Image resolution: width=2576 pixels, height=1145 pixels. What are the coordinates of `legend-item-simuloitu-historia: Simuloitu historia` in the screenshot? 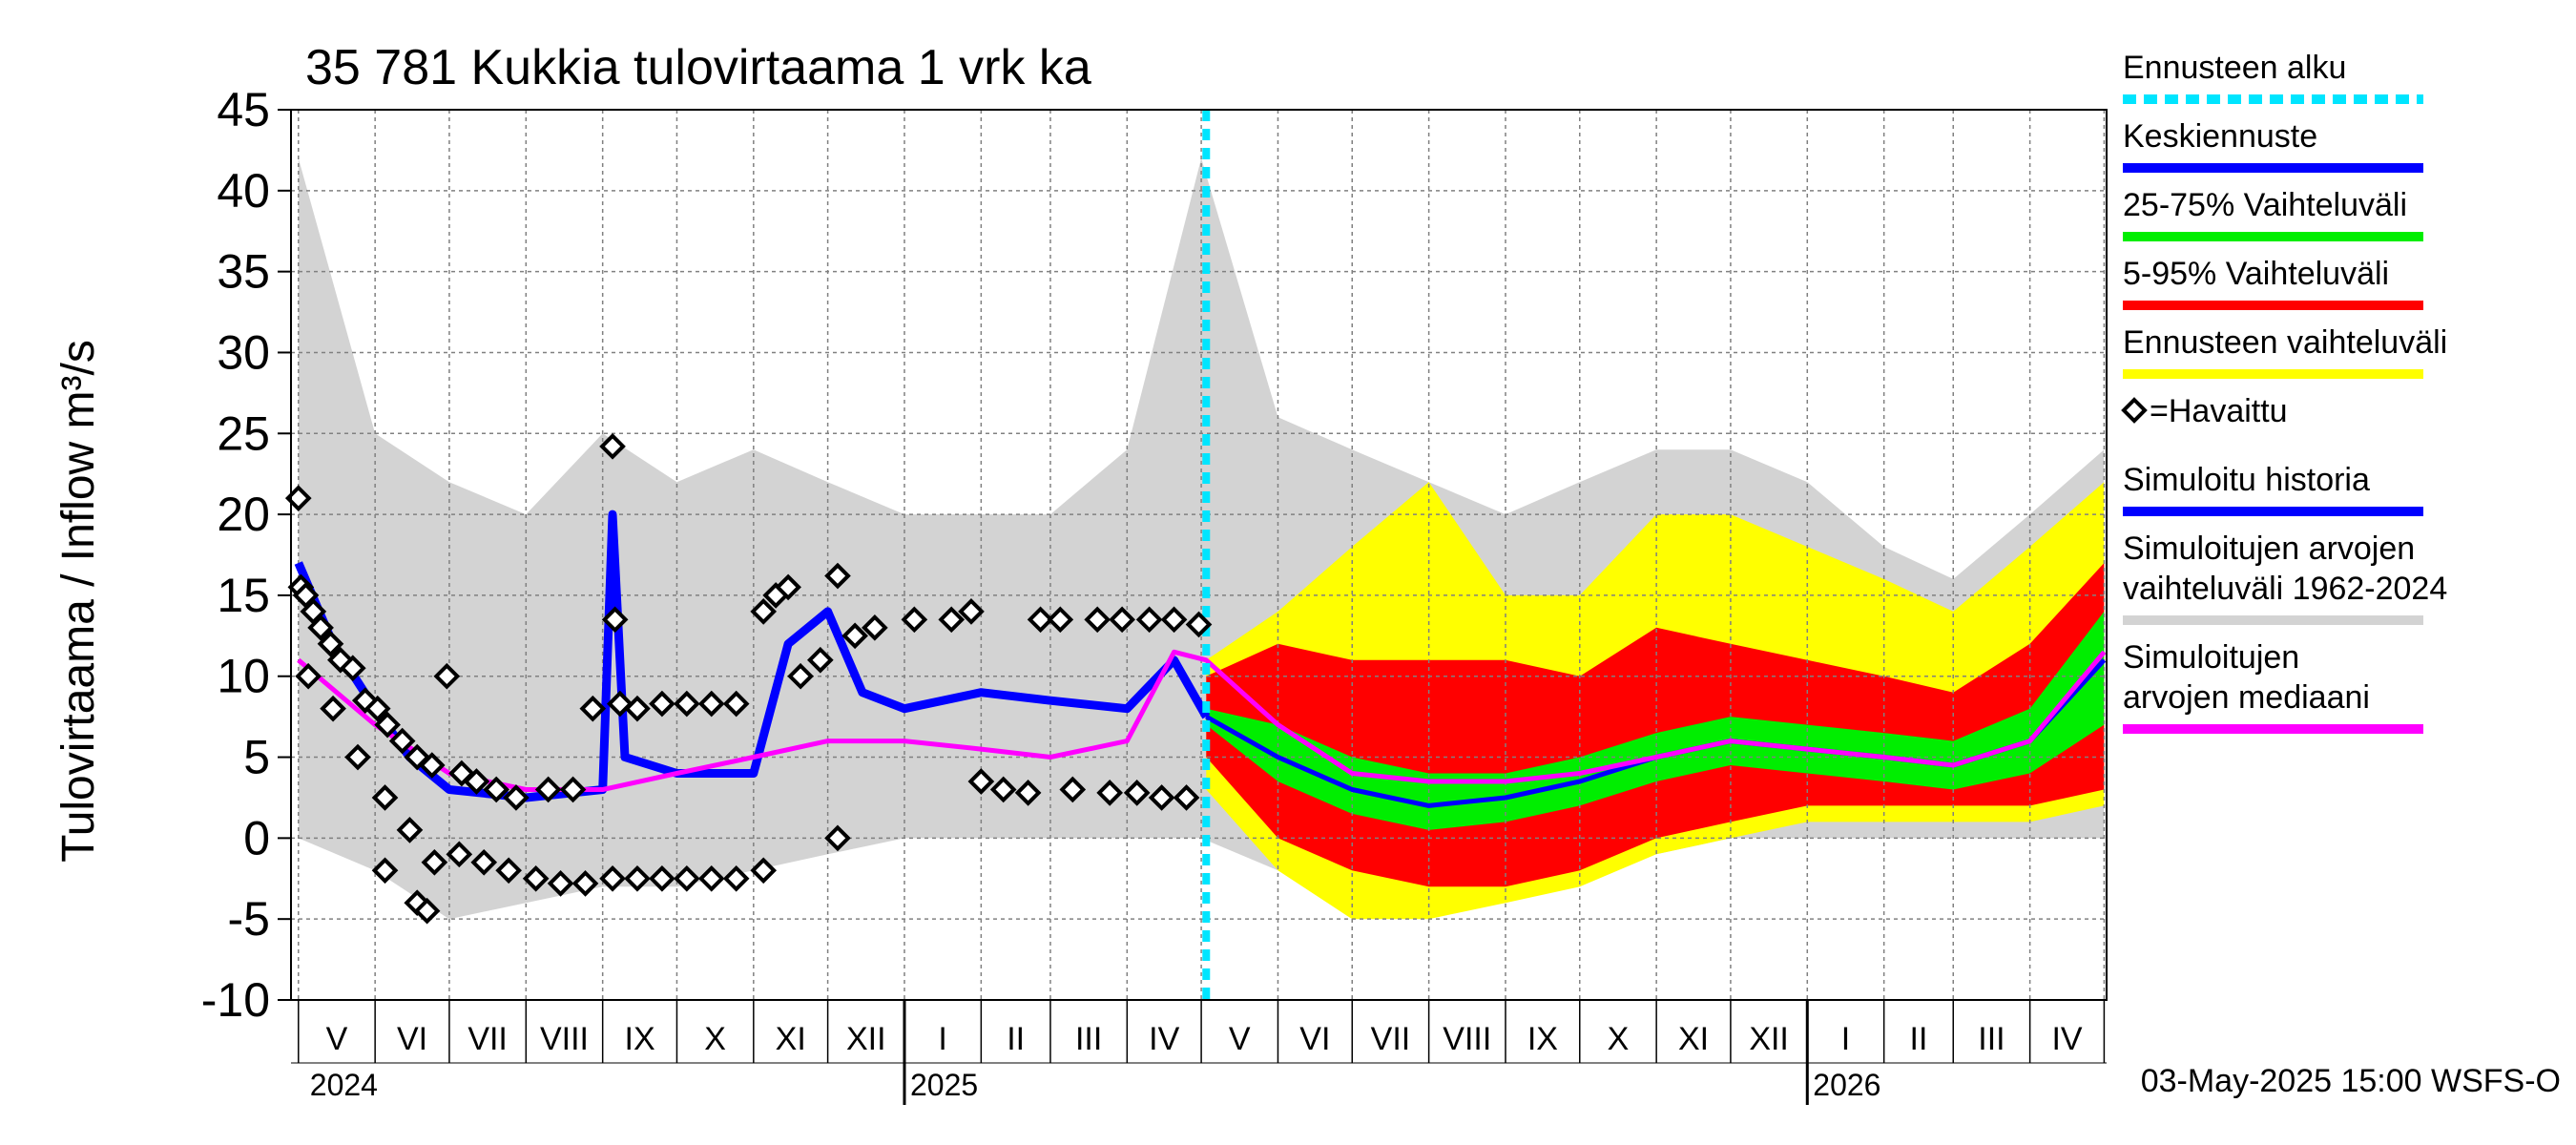 It's located at (2273, 489).